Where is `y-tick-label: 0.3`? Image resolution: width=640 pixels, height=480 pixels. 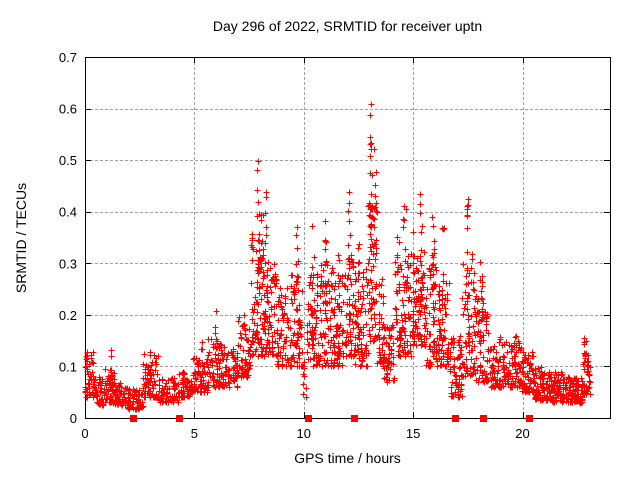 y-tick-label: 0.3 is located at coordinates (68, 263).